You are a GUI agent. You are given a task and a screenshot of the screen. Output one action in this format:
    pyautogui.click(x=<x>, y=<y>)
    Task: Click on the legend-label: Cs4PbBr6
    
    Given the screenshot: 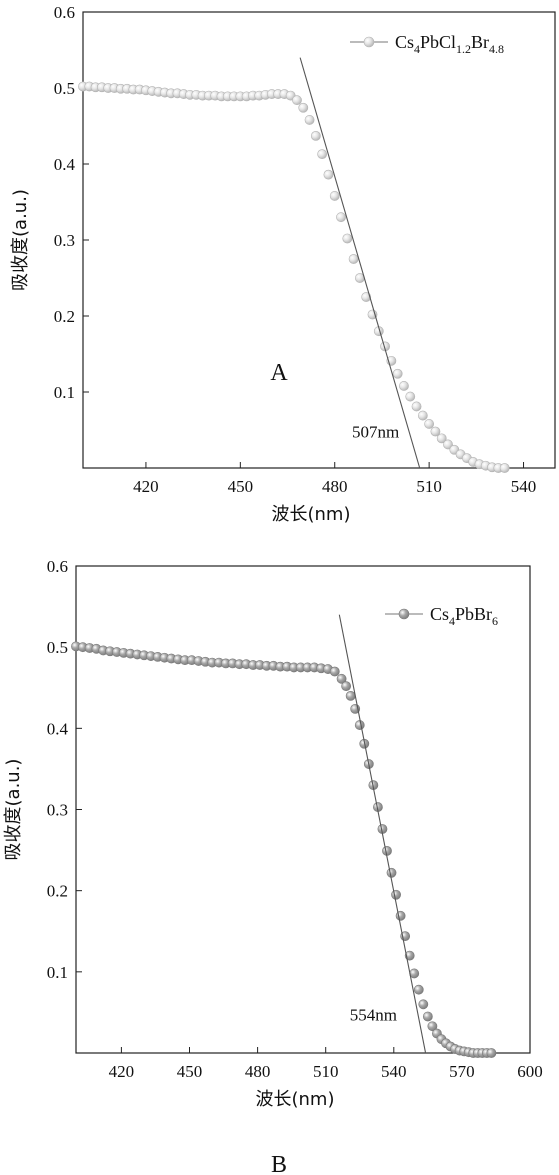 What is the action you would take?
    pyautogui.click(x=464, y=616)
    